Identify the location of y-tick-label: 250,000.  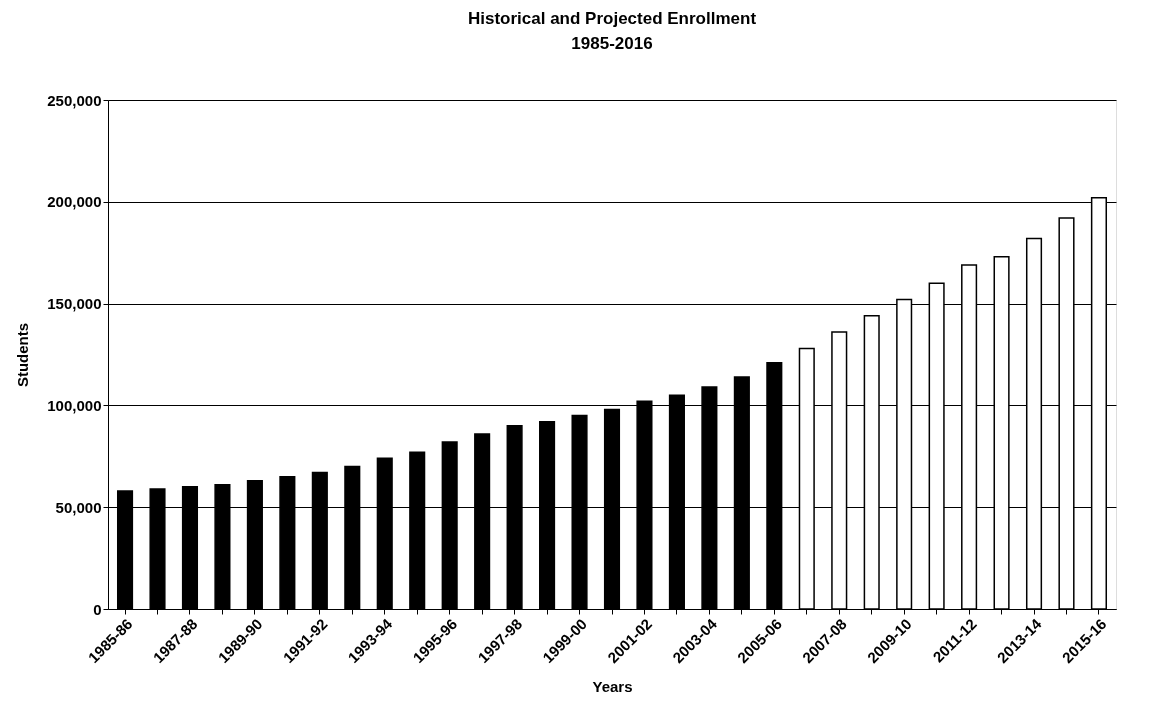
(74, 100).